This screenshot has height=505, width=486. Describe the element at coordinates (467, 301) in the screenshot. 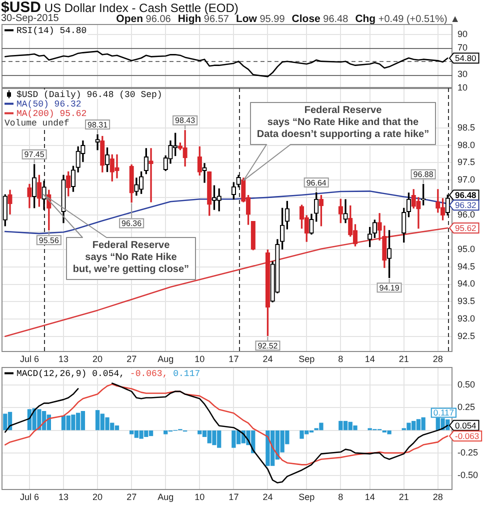

I see `y-tick-label: 93.5` at that location.